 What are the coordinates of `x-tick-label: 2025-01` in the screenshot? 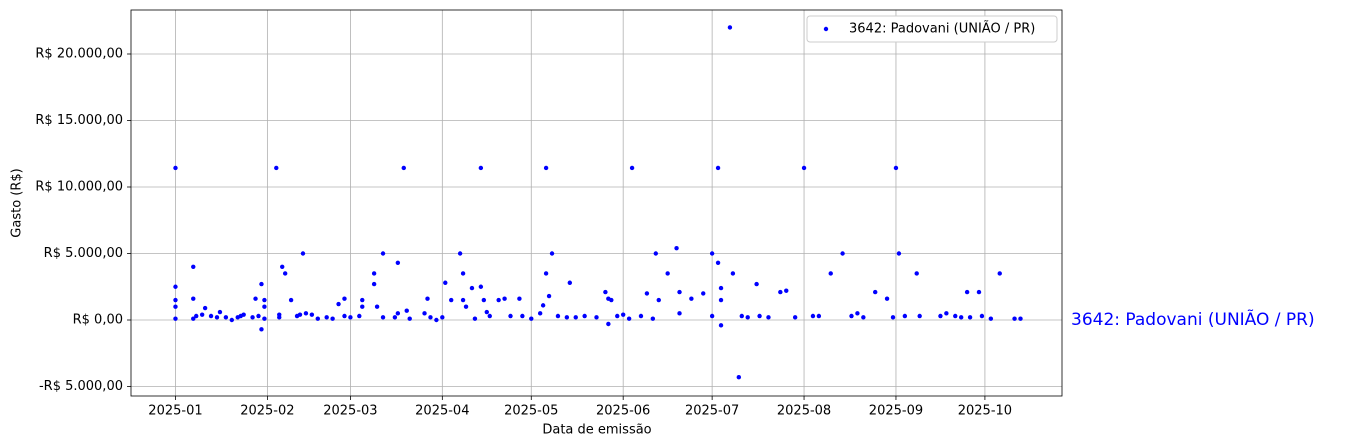 It's located at (175, 411).